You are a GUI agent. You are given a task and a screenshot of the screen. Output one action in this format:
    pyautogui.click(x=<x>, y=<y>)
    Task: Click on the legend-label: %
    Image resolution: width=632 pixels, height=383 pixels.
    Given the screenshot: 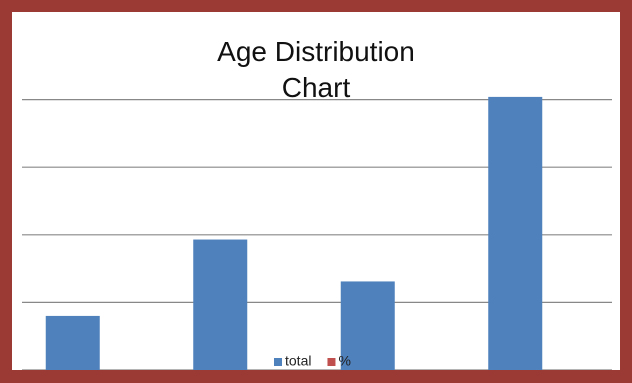 What is the action you would take?
    pyautogui.click(x=344, y=361)
    